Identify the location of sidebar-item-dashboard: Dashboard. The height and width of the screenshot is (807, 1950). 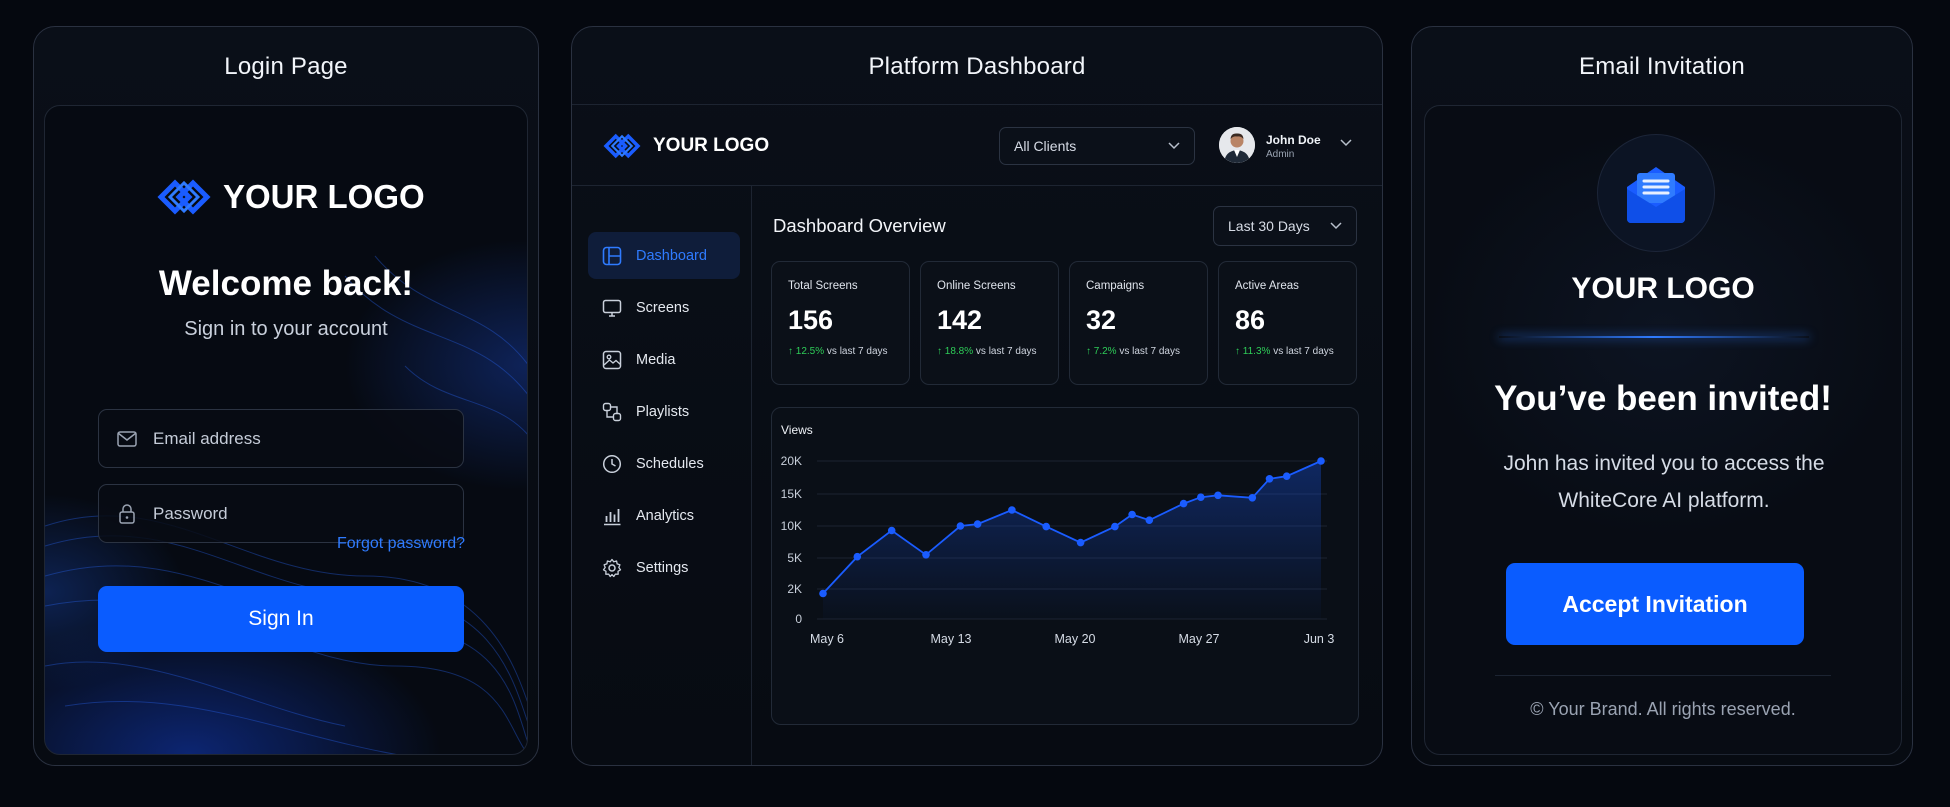
(664, 255).